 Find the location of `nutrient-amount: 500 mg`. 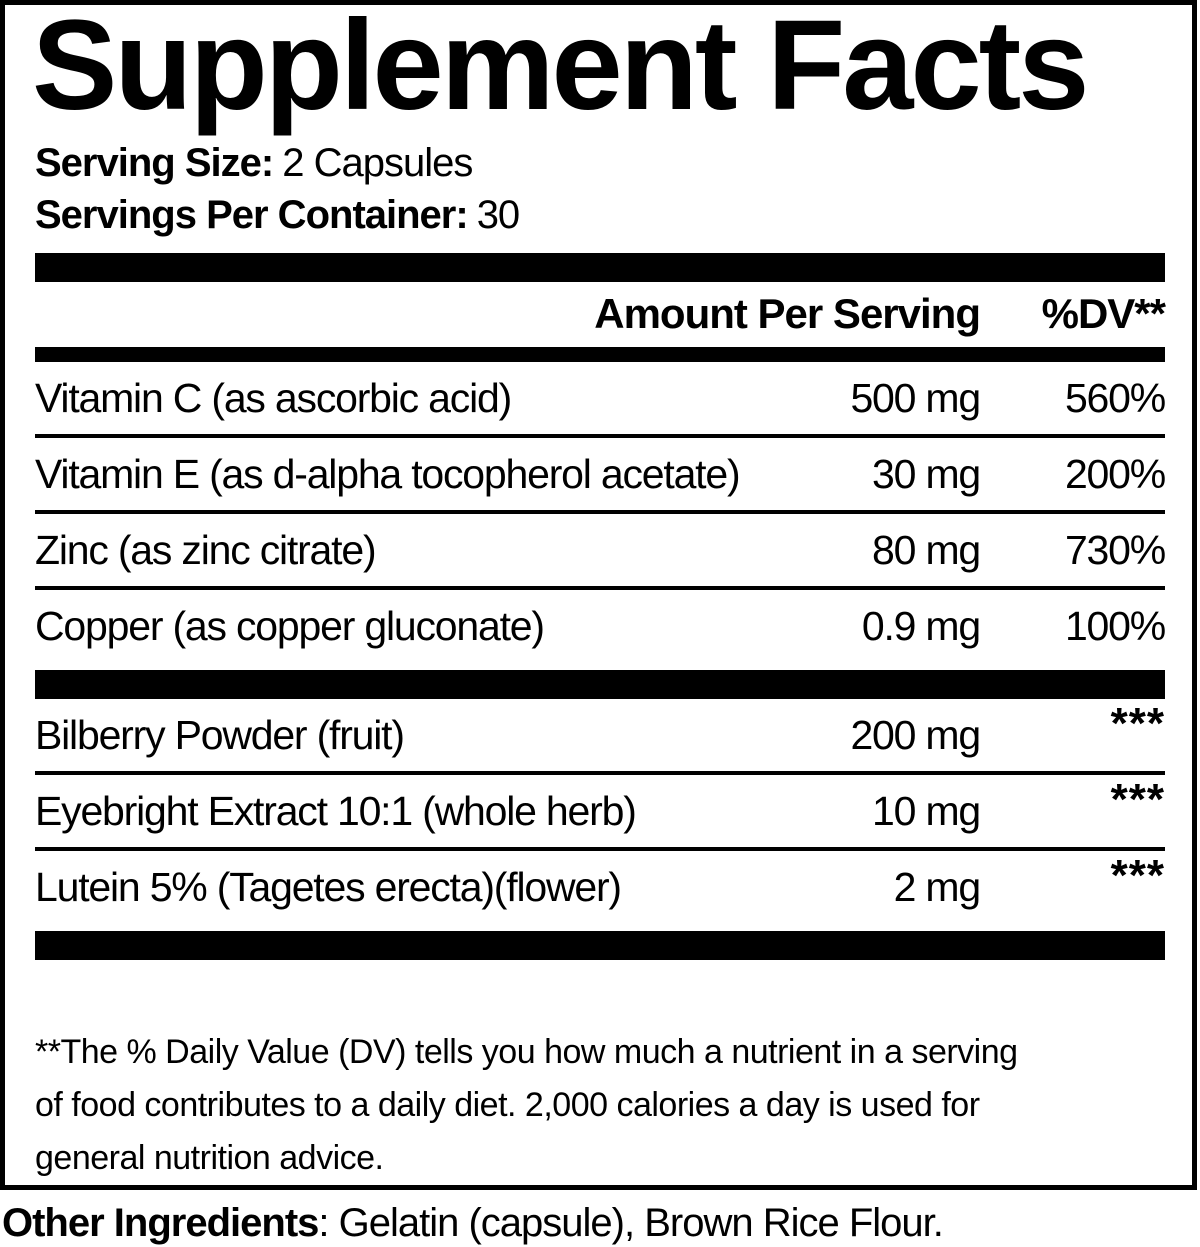

nutrient-amount: 500 mg is located at coordinates (915, 398).